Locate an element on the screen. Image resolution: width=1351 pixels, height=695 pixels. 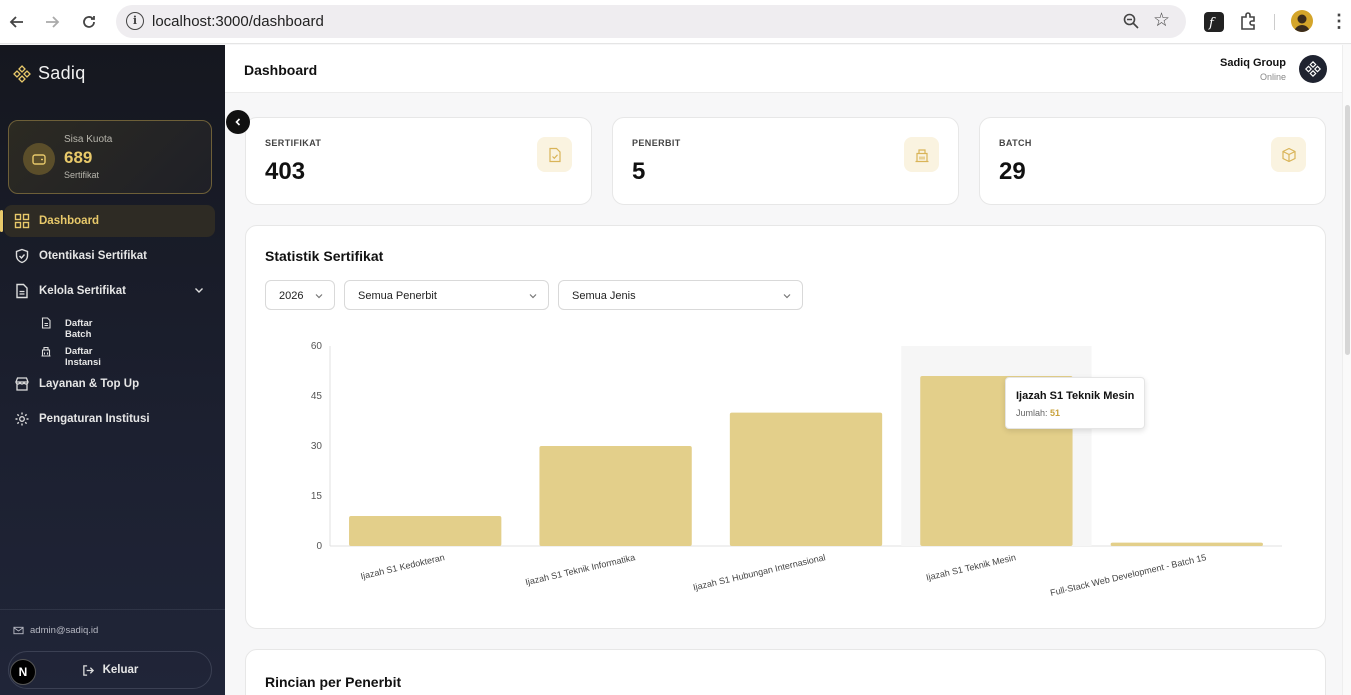
avatar is located at coordinates (1313, 69).